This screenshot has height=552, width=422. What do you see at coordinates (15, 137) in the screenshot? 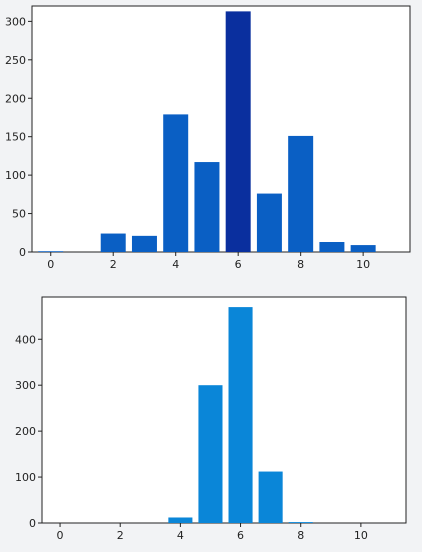
I see `y-tick-label: 150` at bounding box center [15, 137].